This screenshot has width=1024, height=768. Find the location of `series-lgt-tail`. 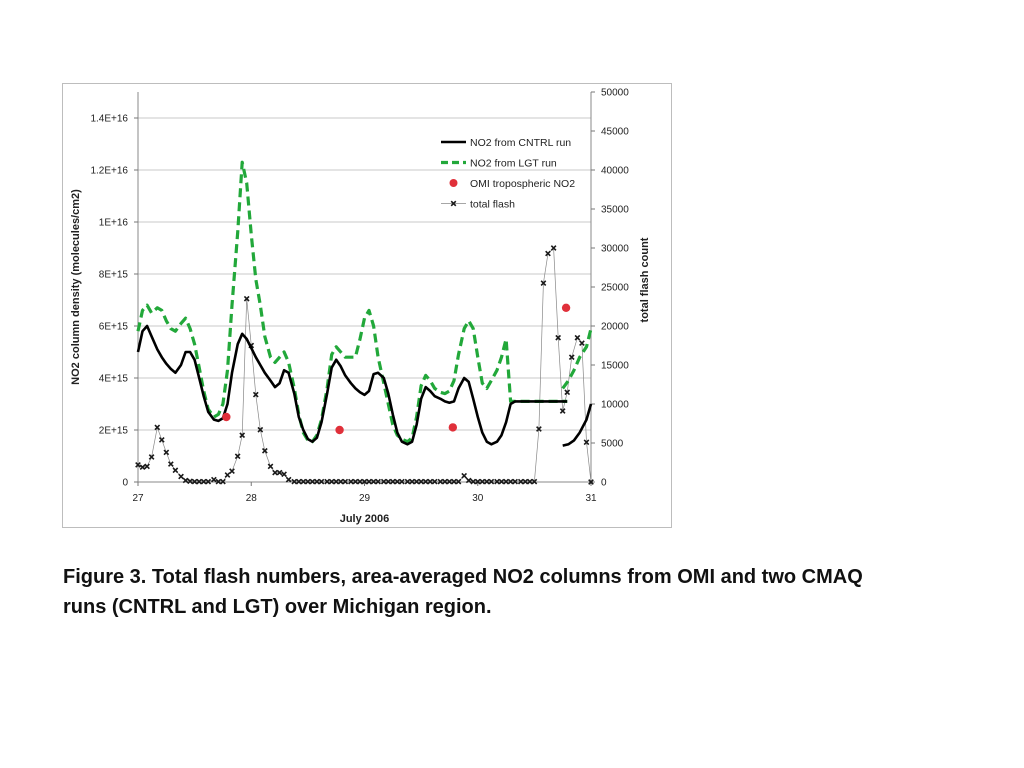

series-lgt-tail is located at coordinates (577, 359).